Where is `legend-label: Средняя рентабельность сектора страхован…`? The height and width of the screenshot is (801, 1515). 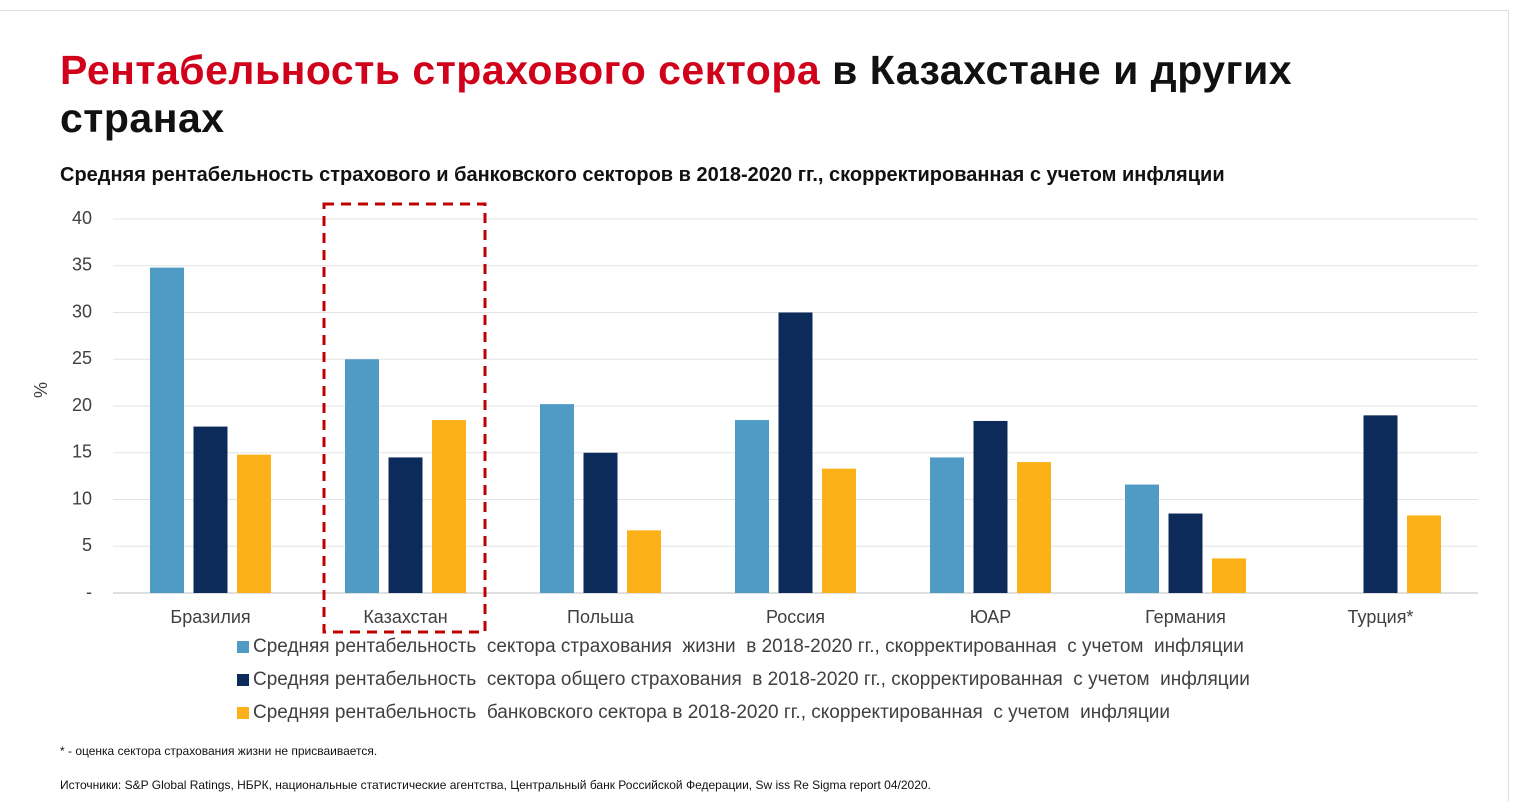
legend-label: Средняя рентабельность сектора страхован… is located at coordinates (748, 646).